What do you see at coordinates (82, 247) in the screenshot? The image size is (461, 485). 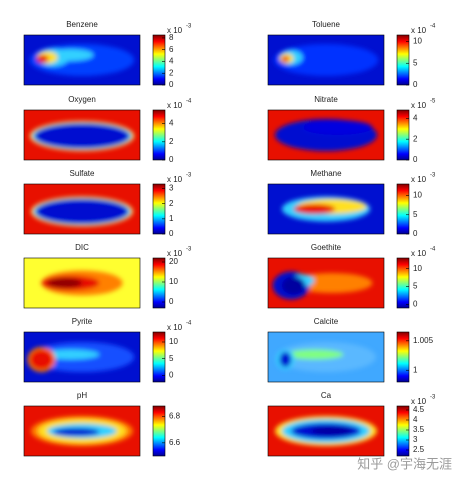 I see `panel-title: DIC` at bounding box center [82, 247].